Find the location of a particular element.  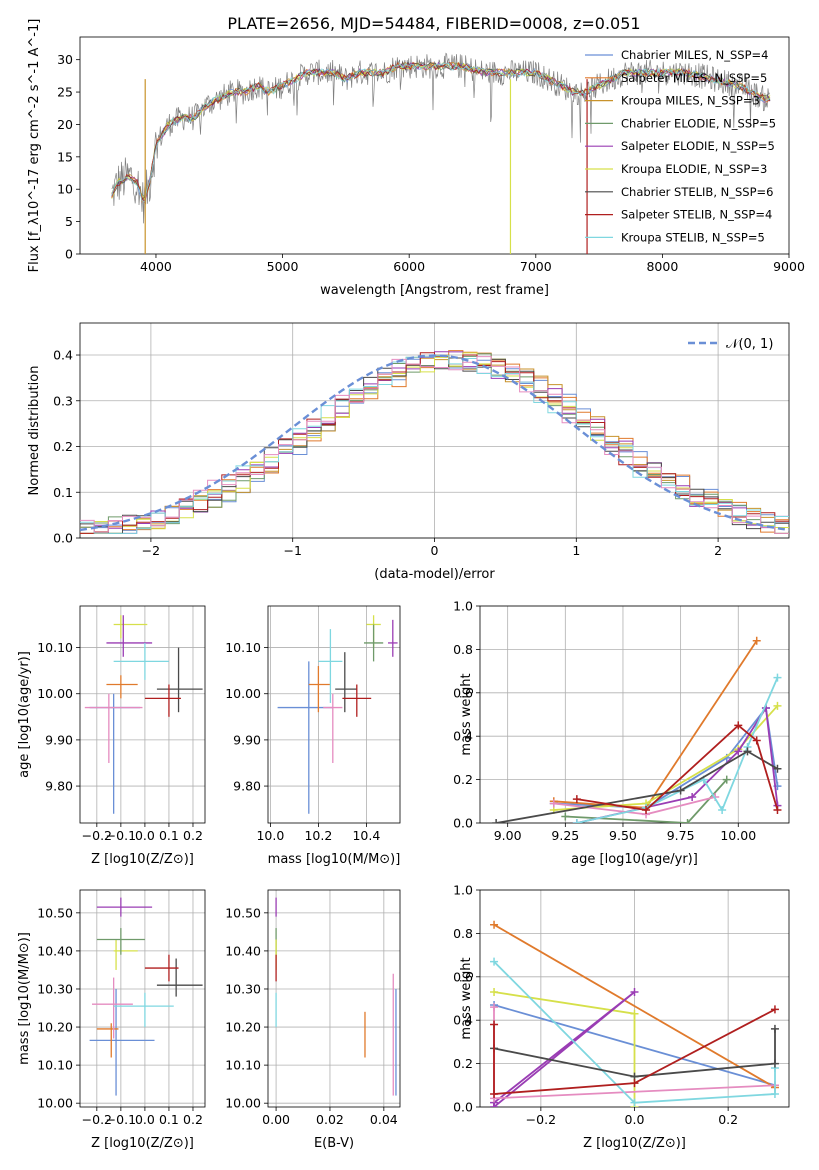

legend-label: 𝒩(0, 1) is located at coordinates (749, 344).